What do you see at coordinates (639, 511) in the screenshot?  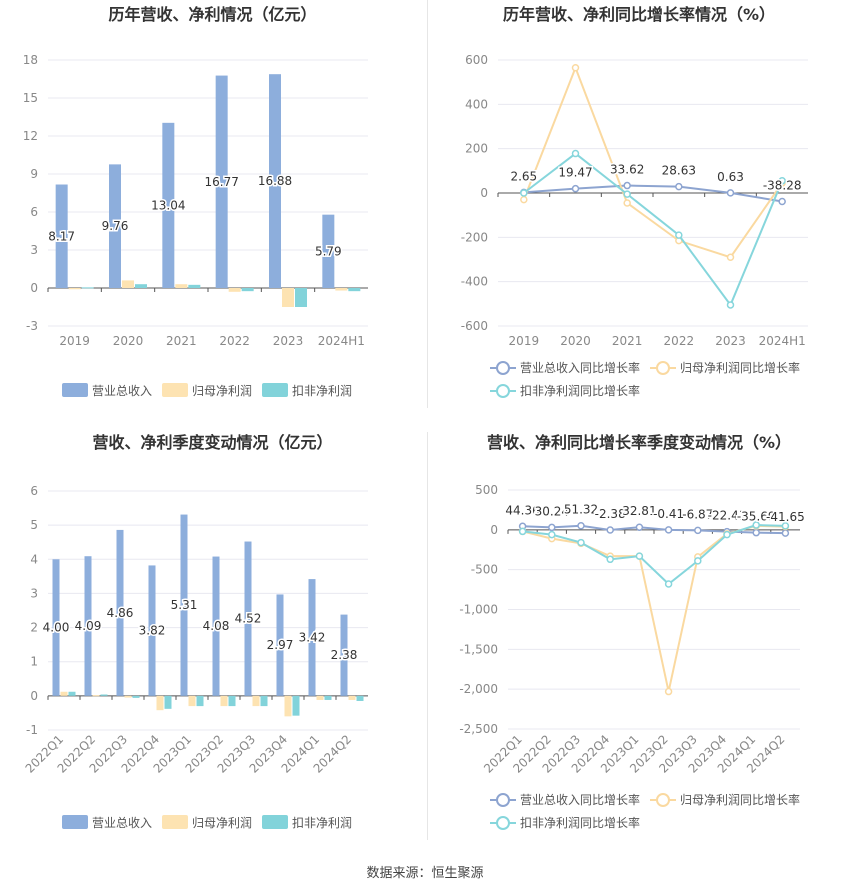 I see `line-data-label: 32.81` at bounding box center [639, 511].